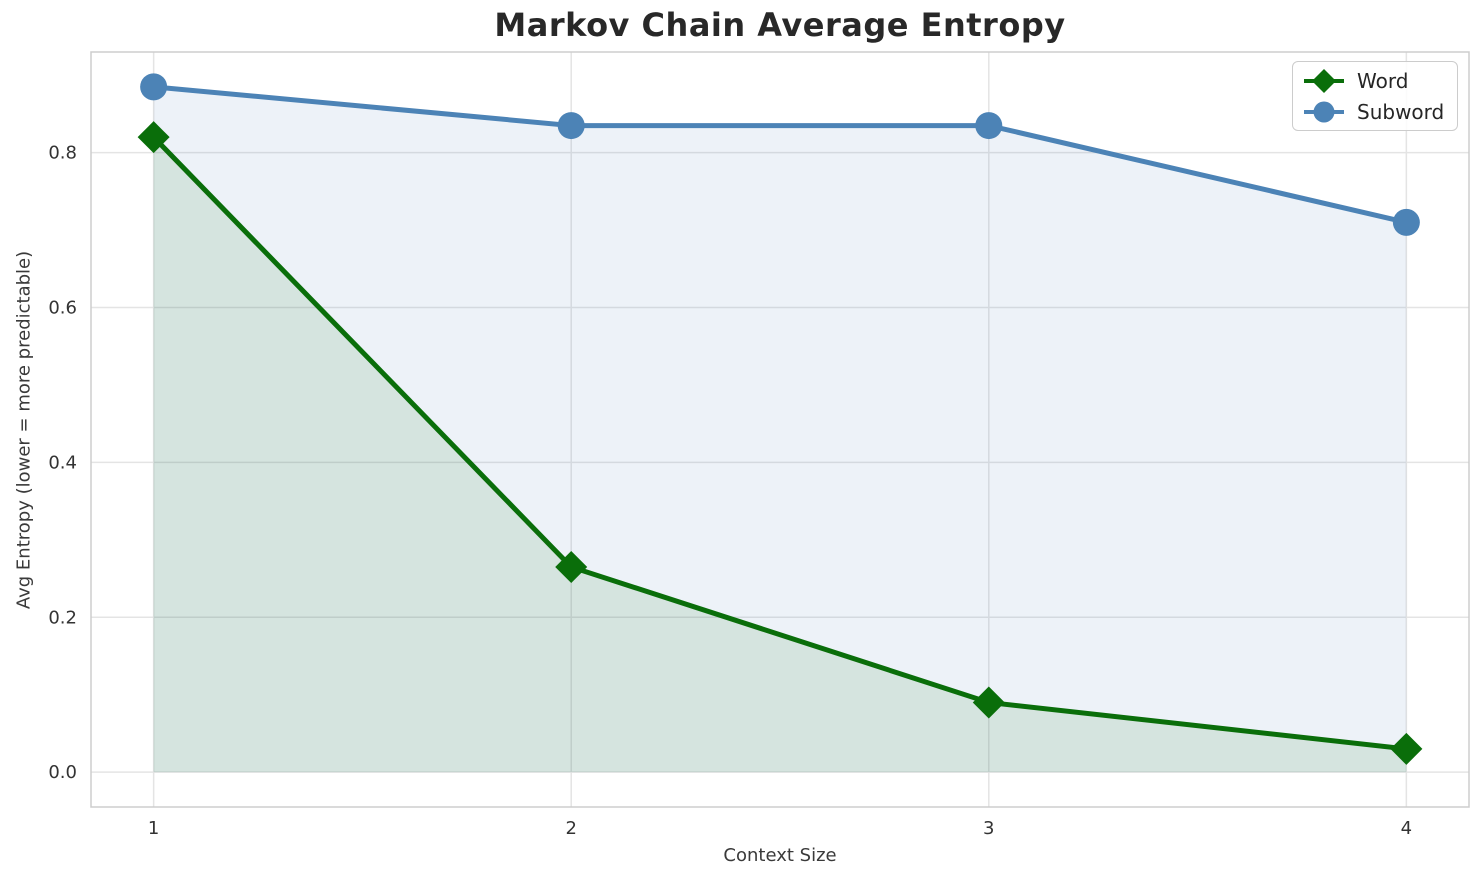 The image size is (1484, 885). What do you see at coordinates (24, 430) in the screenshot?
I see `y-axis-label: Avg Entropy (lower = more predictable)` at bounding box center [24, 430].